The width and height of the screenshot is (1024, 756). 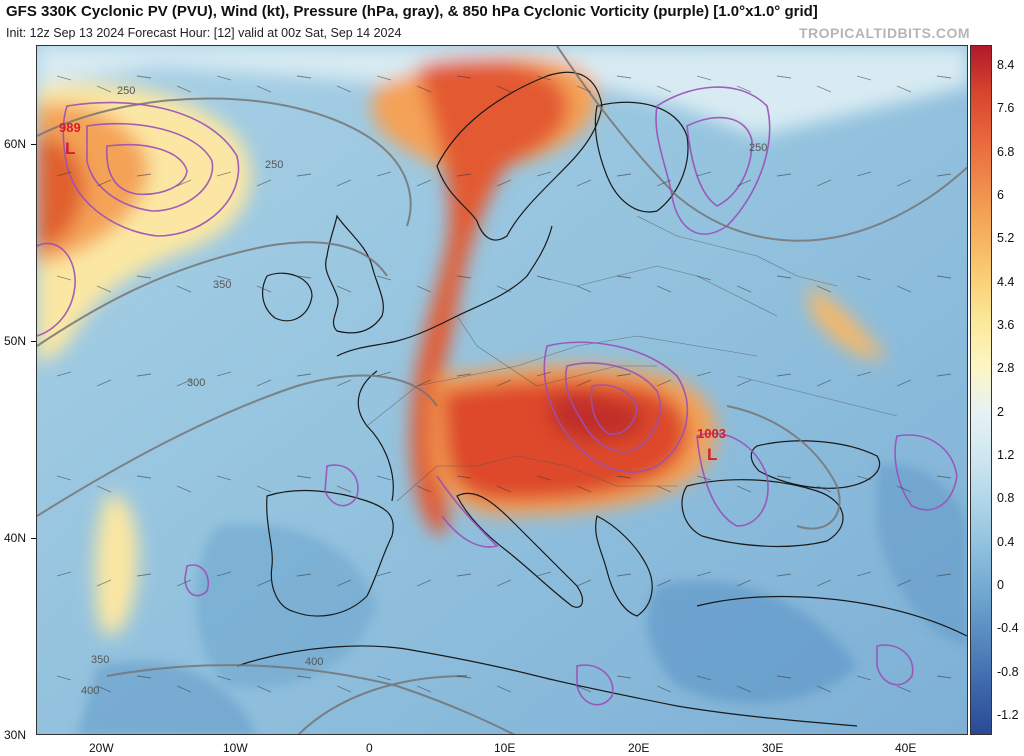 What do you see at coordinates (1006, 151) in the screenshot?
I see `colorbar-tick-label: 6.8` at bounding box center [1006, 151].